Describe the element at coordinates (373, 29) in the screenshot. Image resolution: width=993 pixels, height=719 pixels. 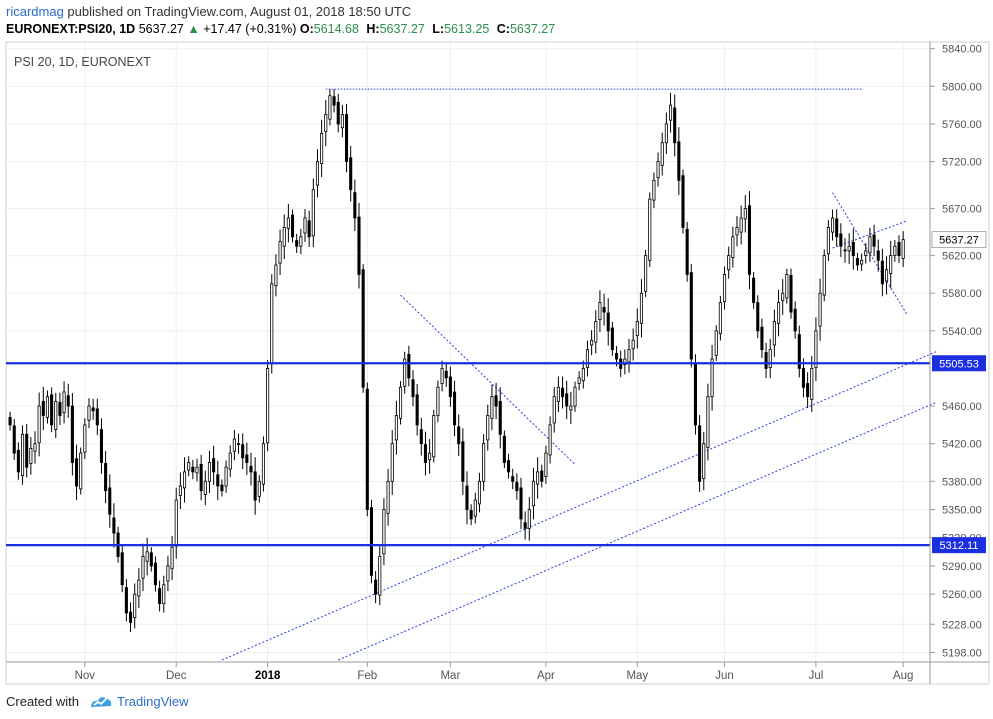
I see `high-label: H:` at that location.